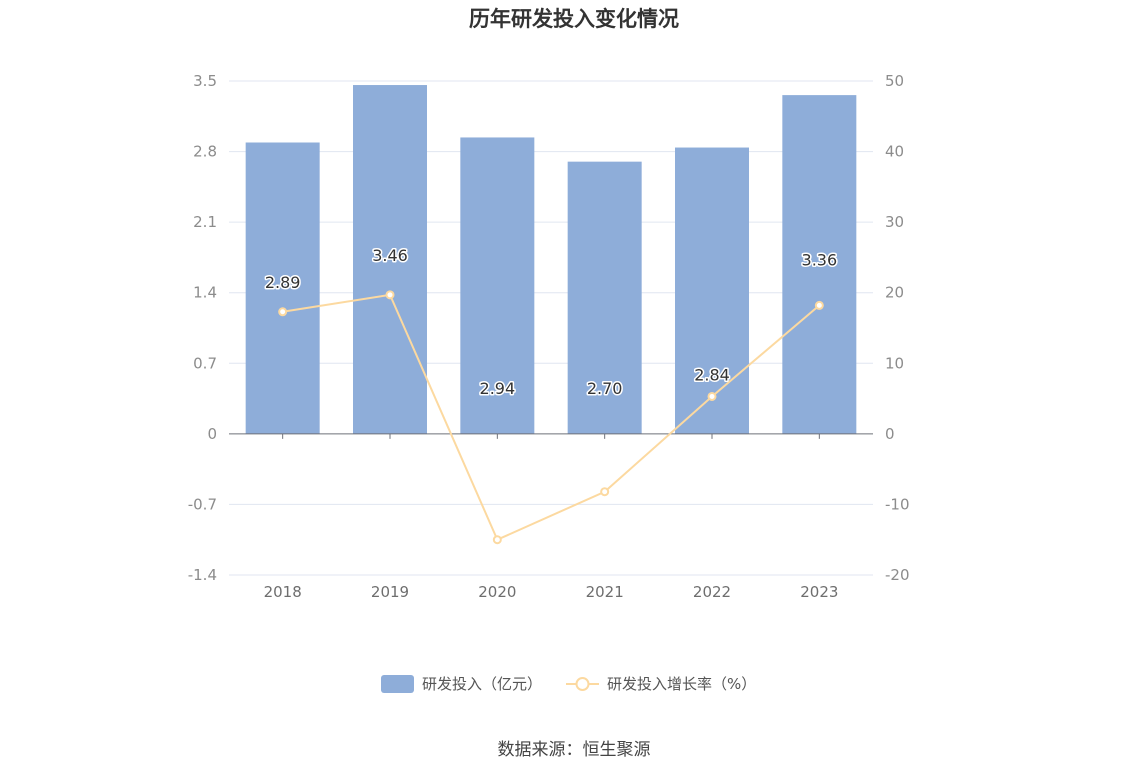 Image resolution: width=1148 pixels, height=776 pixels. What do you see at coordinates (205, 81) in the screenshot?
I see `left-axis-tick-label: 3.5` at bounding box center [205, 81].